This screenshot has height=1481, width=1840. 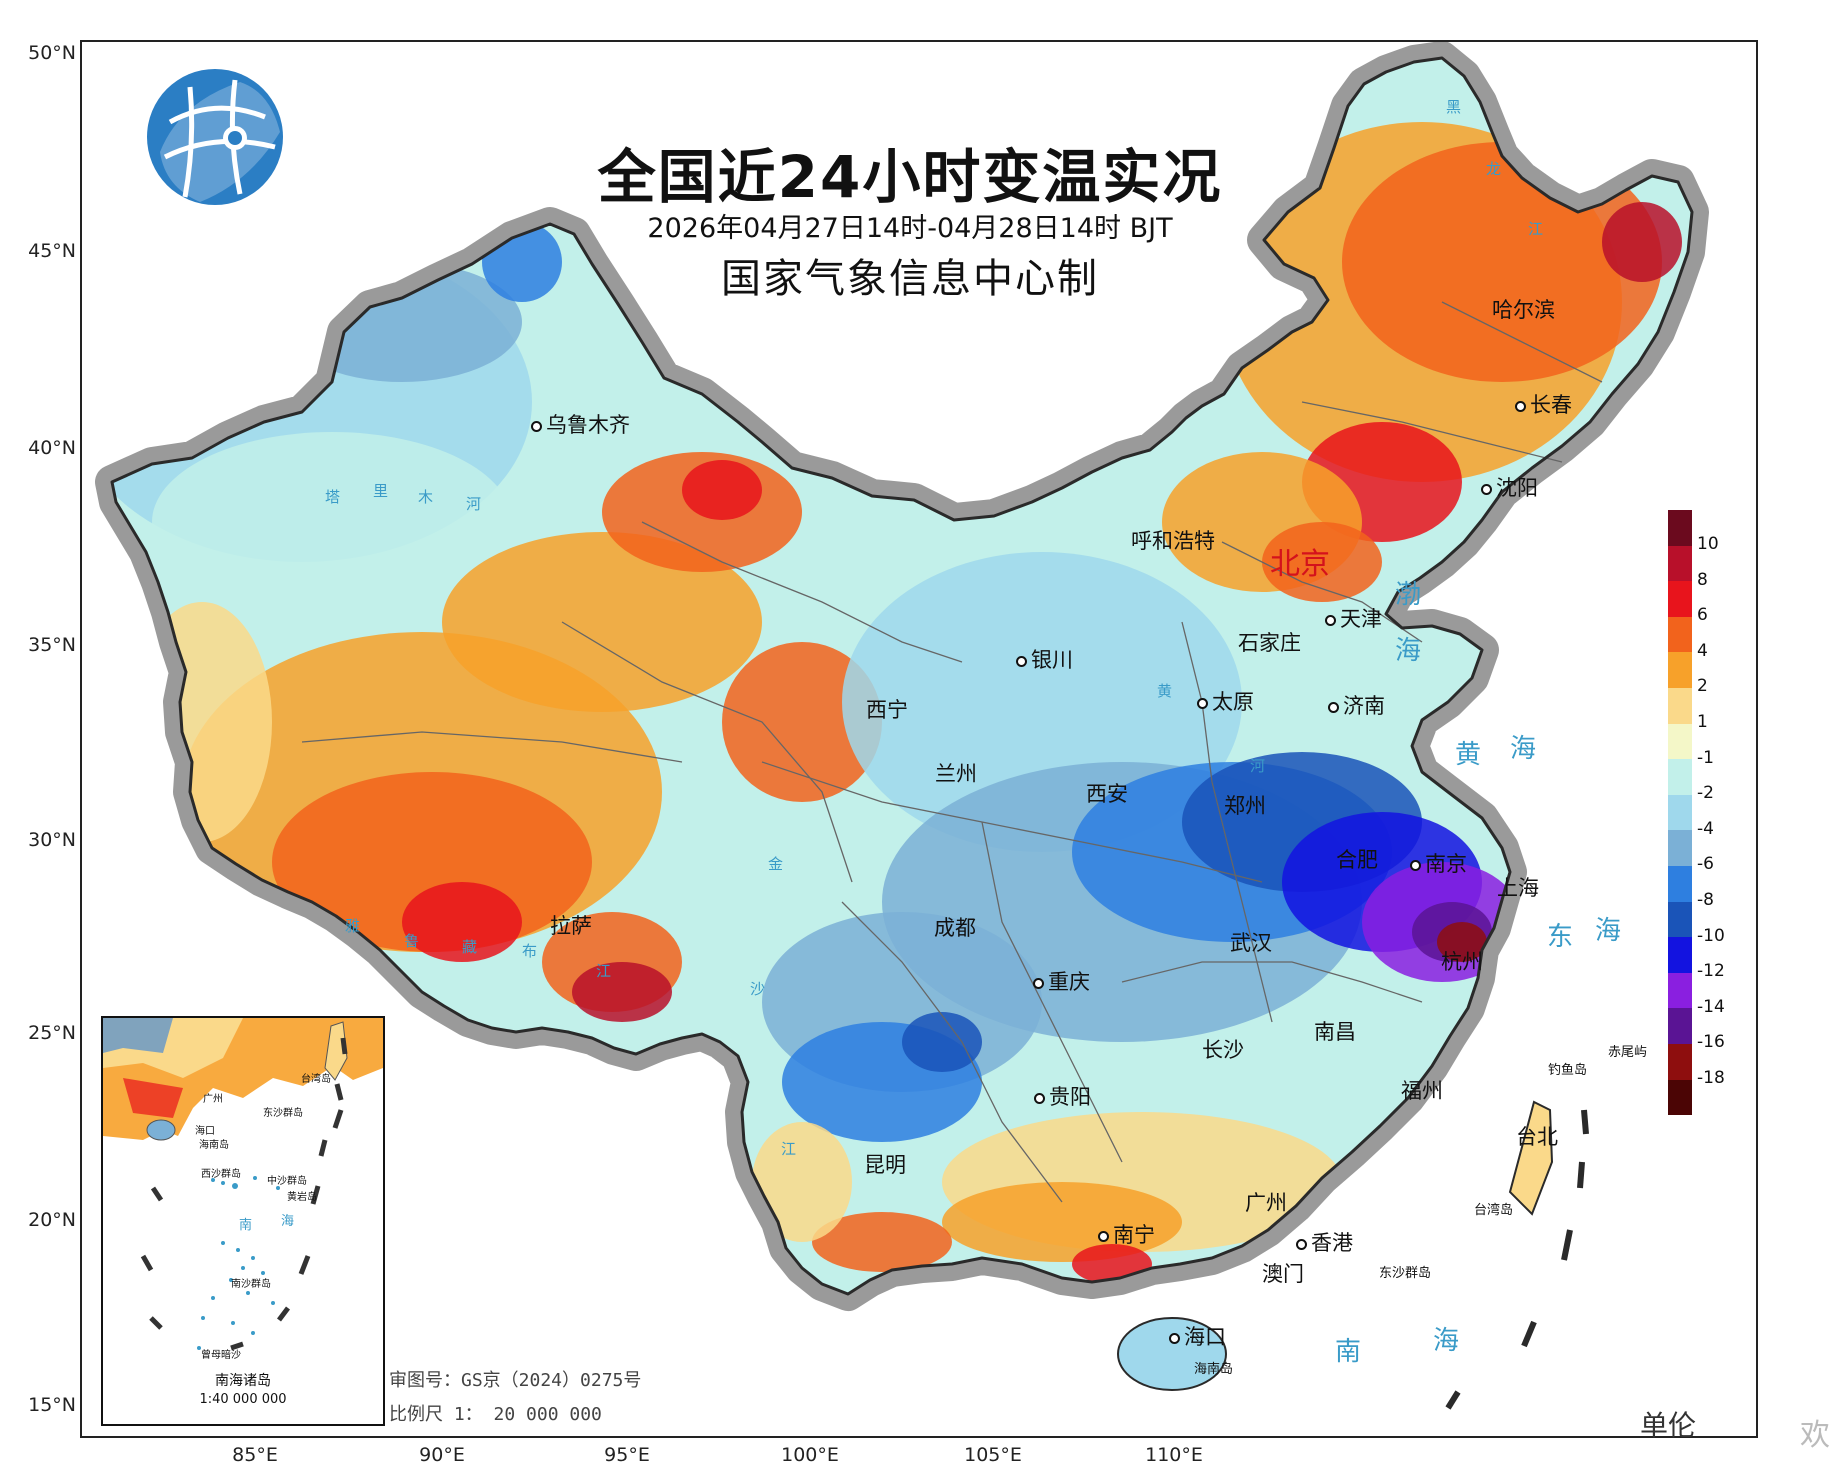 I want to click on legend-tick-label: -6, so click(x=1705, y=864).